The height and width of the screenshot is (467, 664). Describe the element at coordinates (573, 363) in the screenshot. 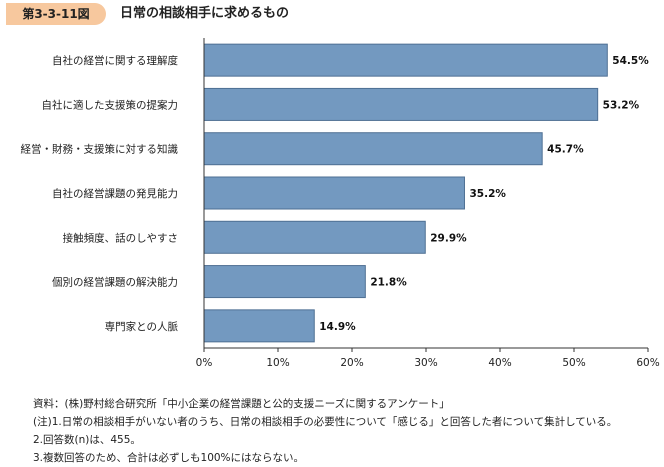

I see `x-tick-label-5: 50%` at that location.